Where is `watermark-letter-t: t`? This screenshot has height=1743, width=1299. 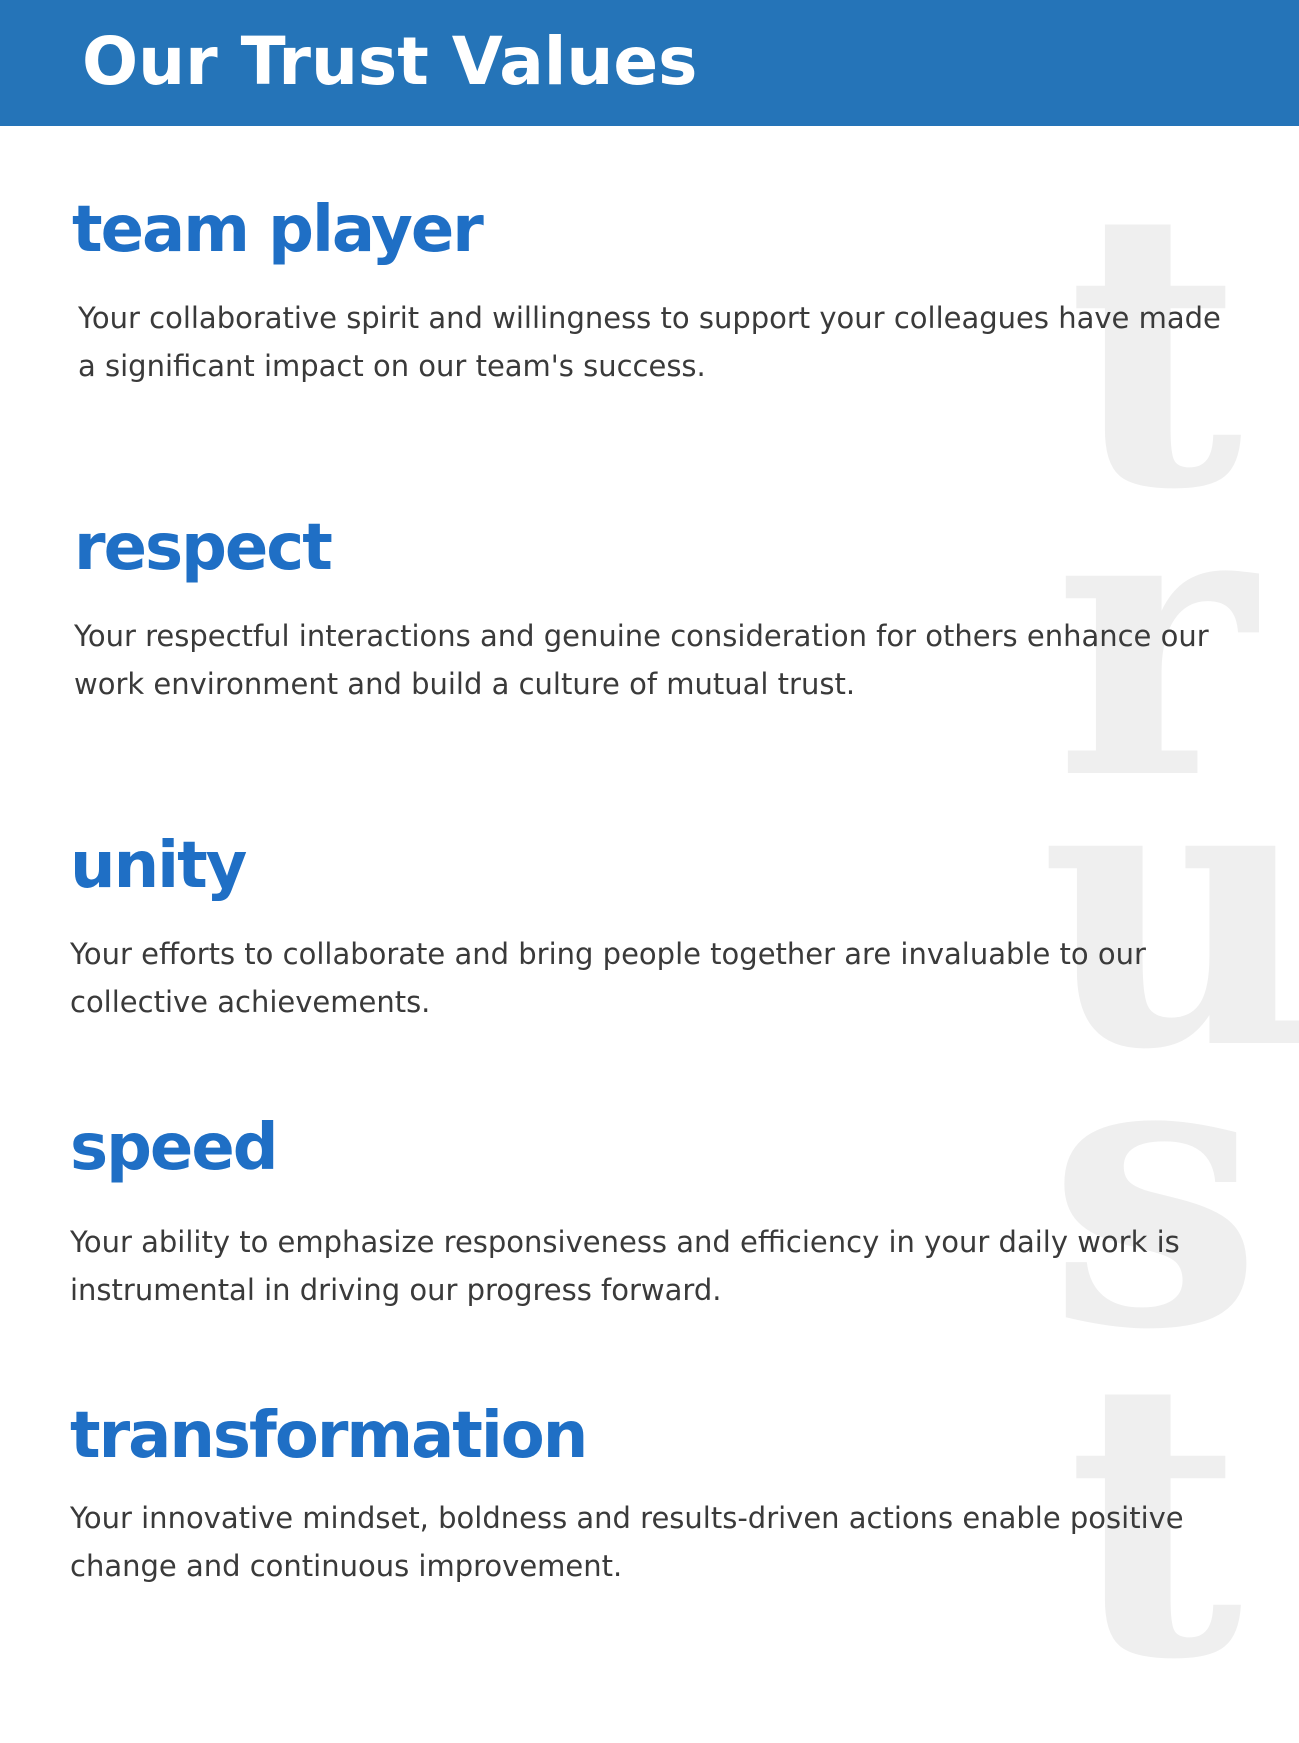
watermark-letter-t: t is located at coordinates (1155, 349).